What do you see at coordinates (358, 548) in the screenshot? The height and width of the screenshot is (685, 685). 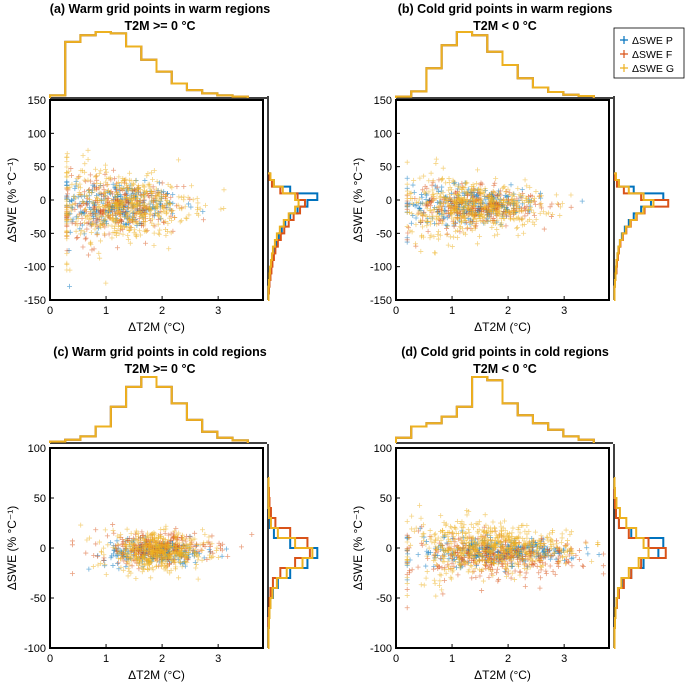 I see `y-axis-label: ΔSWE (% °C⁻¹)` at bounding box center [358, 548].